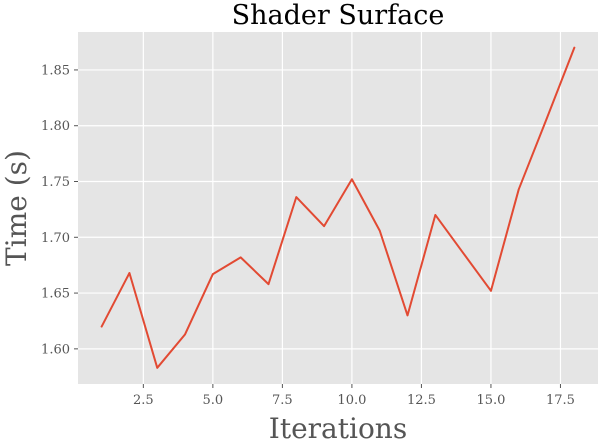 The image size is (604, 444). What do you see at coordinates (338, 428) in the screenshot?
I see `x-axis-label: Iterations` at bounding box center [338, 428].